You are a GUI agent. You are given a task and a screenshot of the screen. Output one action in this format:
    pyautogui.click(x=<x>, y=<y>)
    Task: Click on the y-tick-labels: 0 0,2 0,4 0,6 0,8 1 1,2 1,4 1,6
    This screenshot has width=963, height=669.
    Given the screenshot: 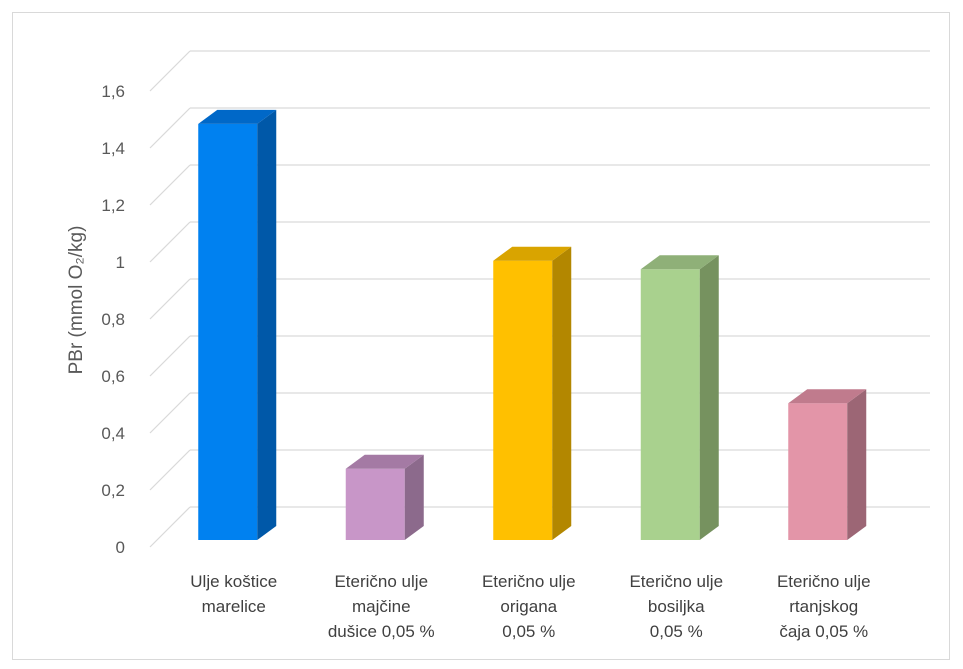 What is the action you would take?
    pyautogui.click(x=113, y=319)
    